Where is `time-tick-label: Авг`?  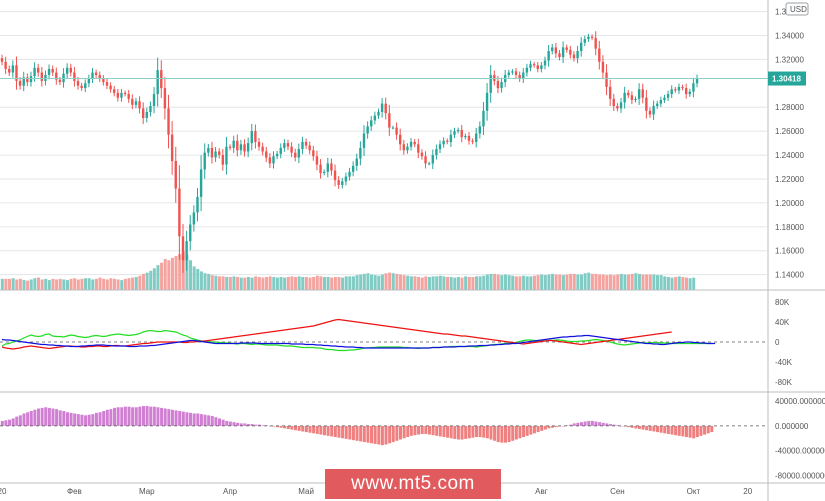
time-tick-label: Авг is located at coordinates (541, 491).